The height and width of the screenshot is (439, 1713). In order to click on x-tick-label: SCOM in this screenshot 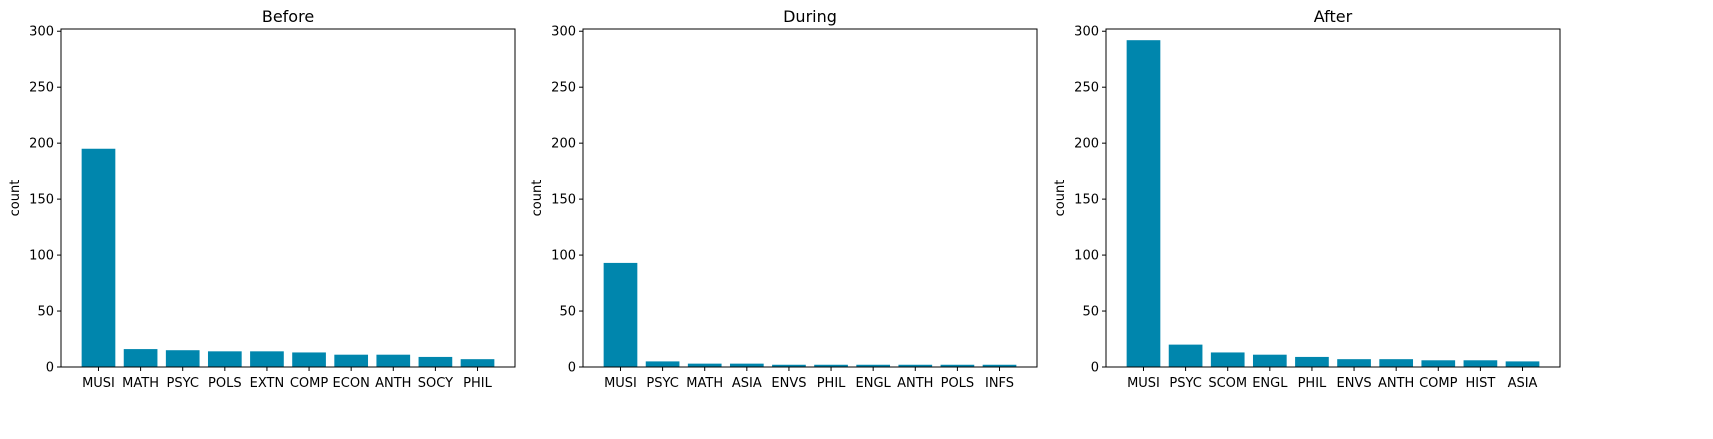, I will do `click(1227, 383)`.